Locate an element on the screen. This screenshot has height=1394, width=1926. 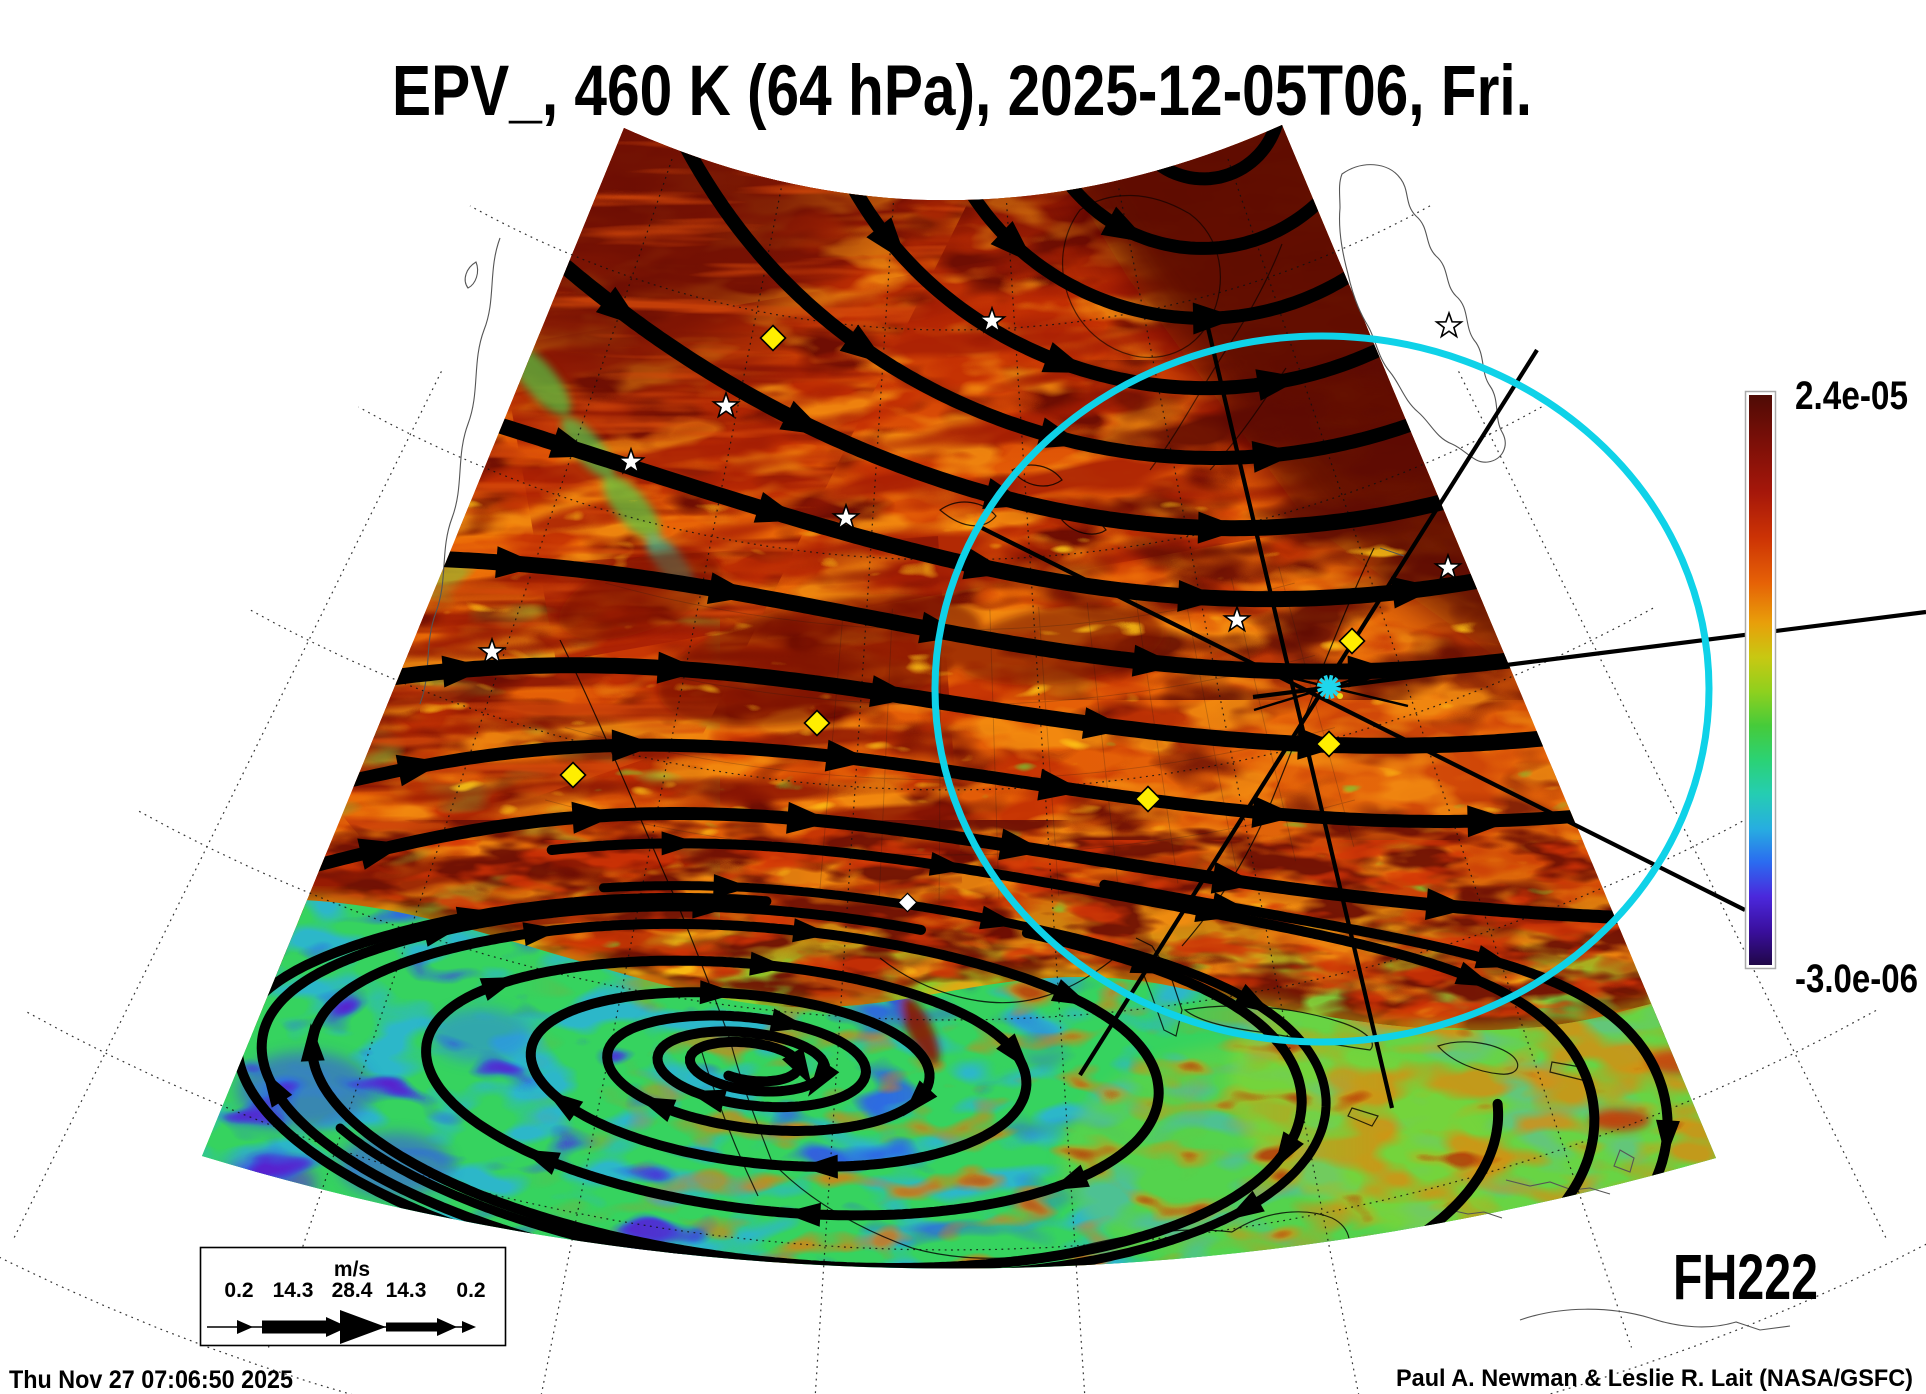
svg-text: Thu Nov 27 07:06:50 2025 is located at coordinates (151, 1380).